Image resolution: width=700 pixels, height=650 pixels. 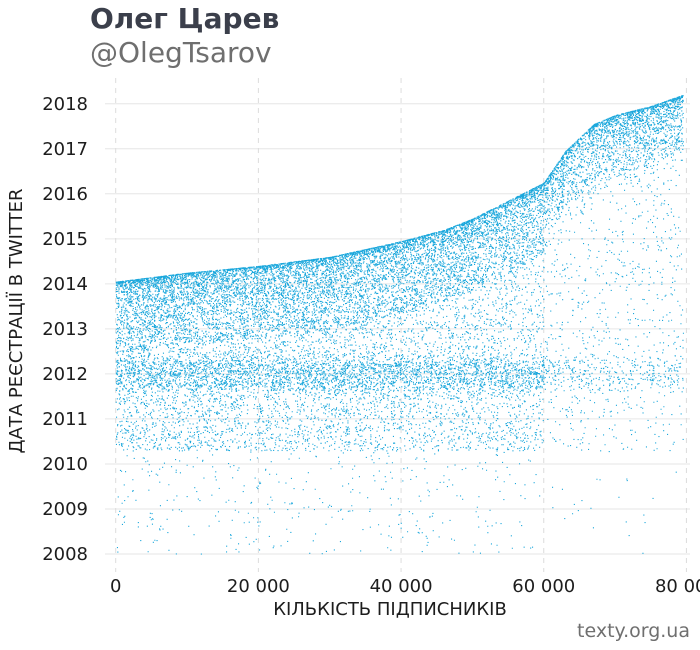 What do you see at coordinates (115, 586) in the screenshot?
I see `x-tick-label: 0` at bounding box center [115, 586].